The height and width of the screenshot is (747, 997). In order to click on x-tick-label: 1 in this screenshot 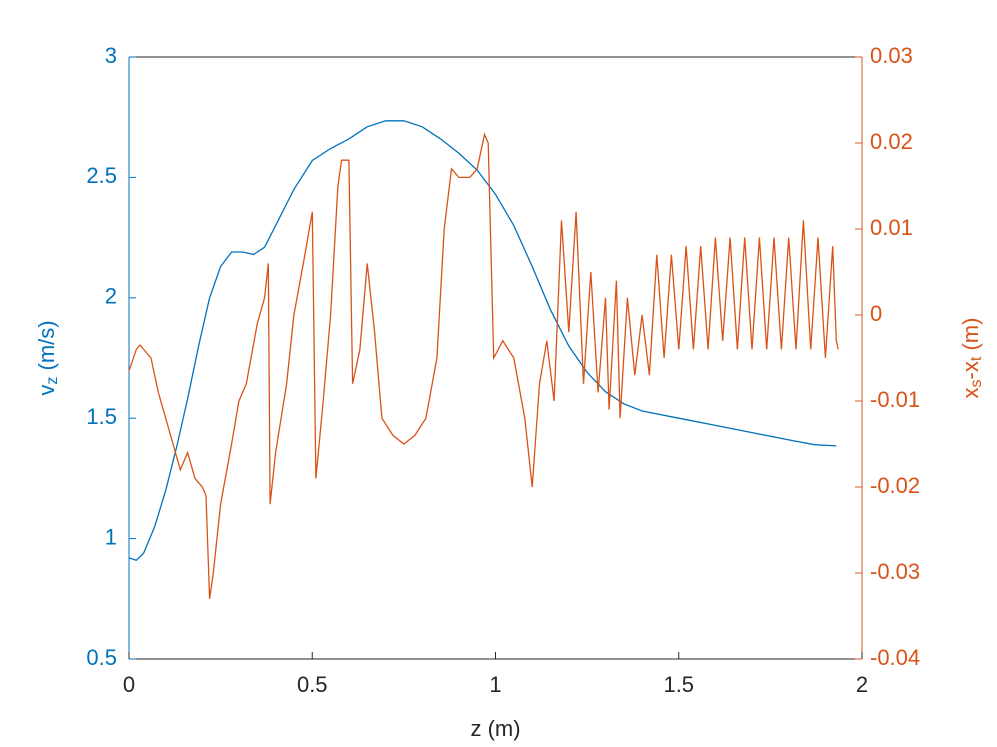, I will do `click(495, 684)`.